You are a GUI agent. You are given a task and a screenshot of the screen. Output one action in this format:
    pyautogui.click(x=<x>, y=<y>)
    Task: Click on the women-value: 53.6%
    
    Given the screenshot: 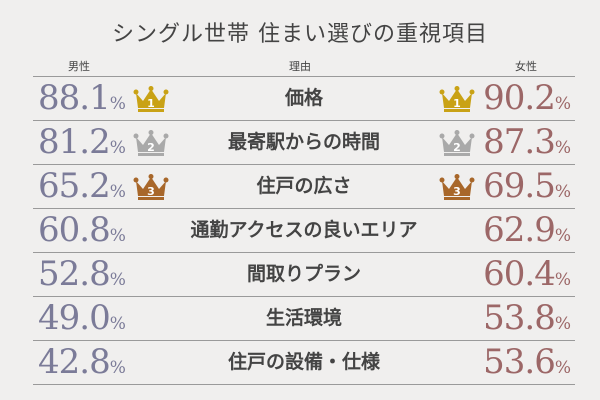 What is the action you would take?
    pyautogui.click(x=527, y=365)
    